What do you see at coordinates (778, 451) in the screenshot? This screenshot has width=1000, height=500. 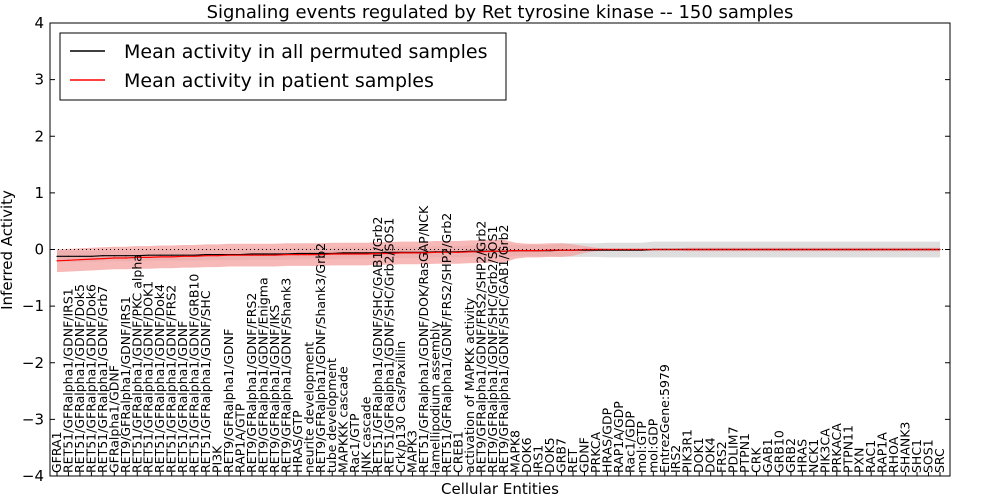 I see `x-tick-label: GRB10` at bounding box center [778, 451].